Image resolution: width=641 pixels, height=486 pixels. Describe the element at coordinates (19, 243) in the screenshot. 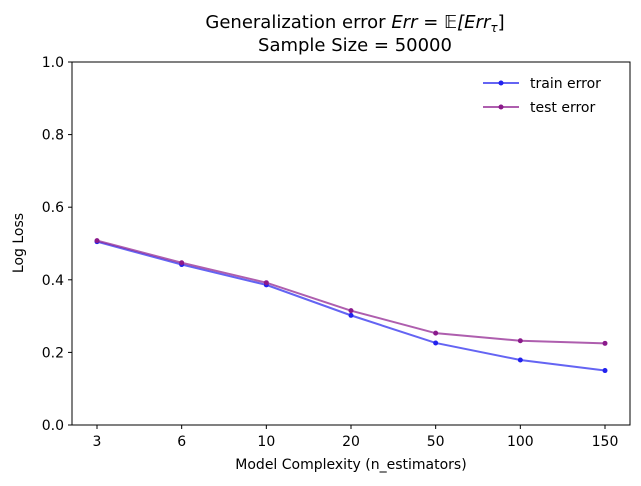

I see `y-axis-label: Log Loss` at that location.